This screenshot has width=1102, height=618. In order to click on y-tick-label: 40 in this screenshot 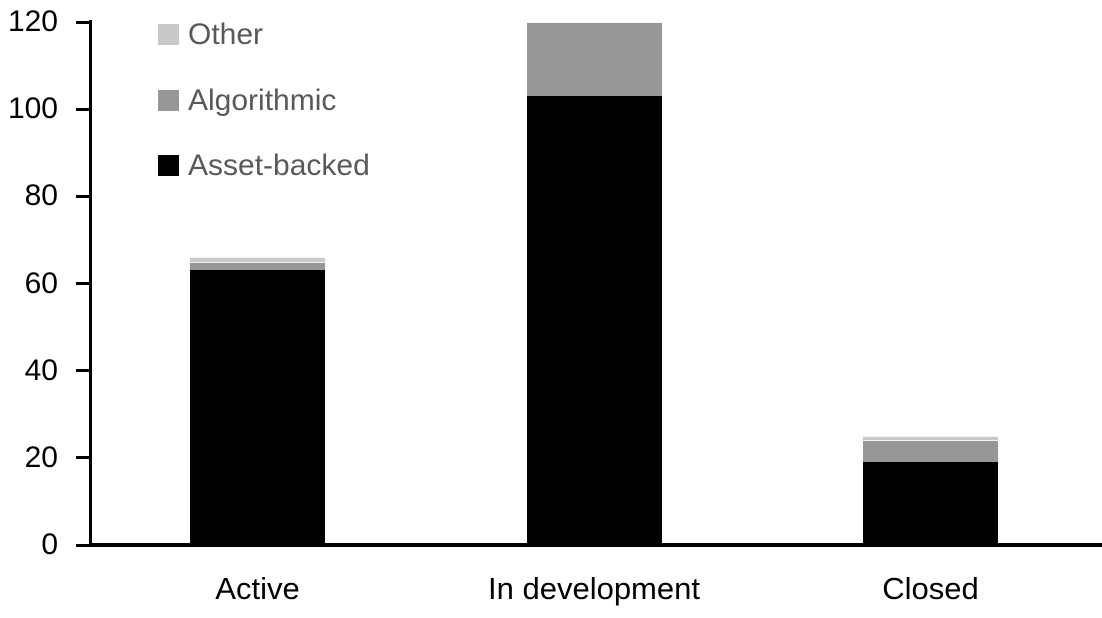, I will do `click(41, 370)`.